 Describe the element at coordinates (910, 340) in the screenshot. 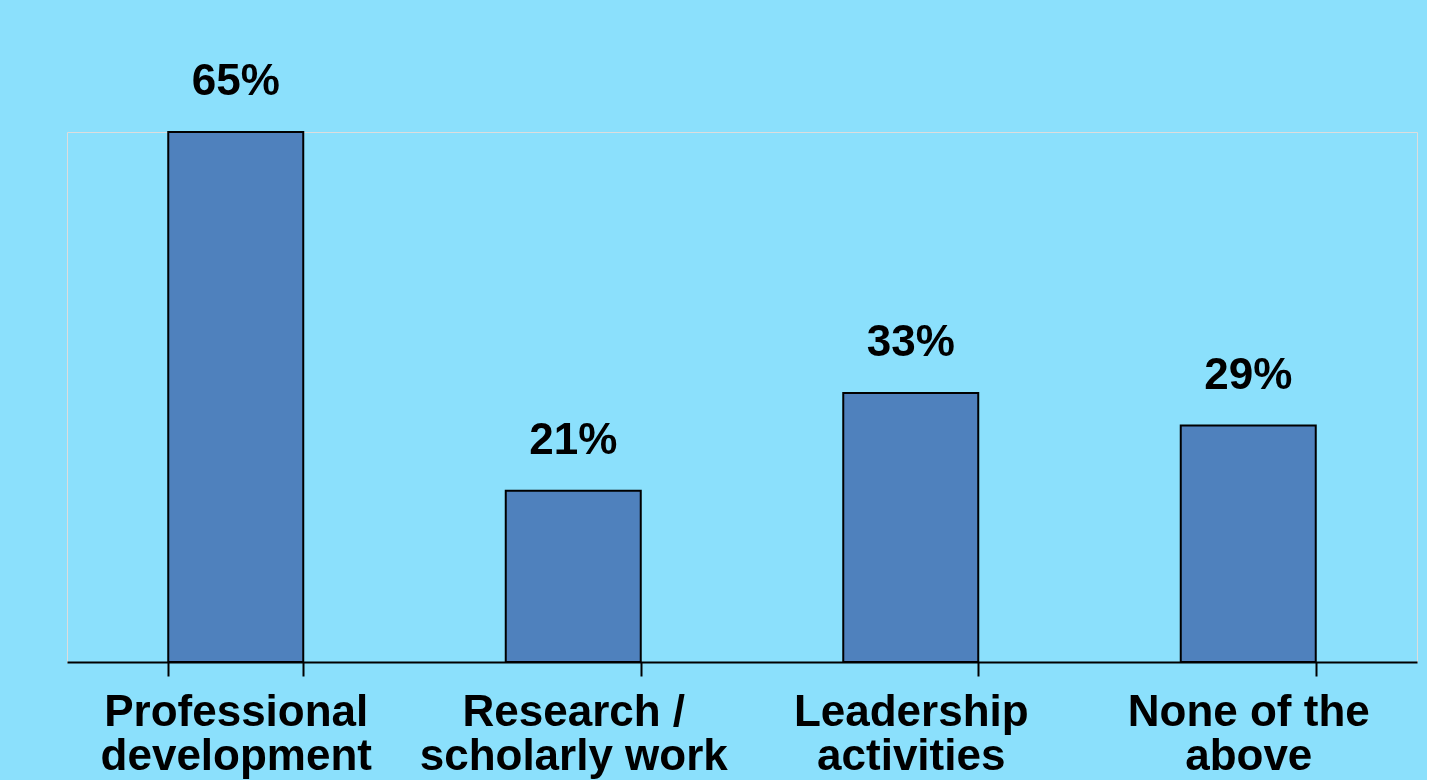

I see `data-label: 33%` at that location.